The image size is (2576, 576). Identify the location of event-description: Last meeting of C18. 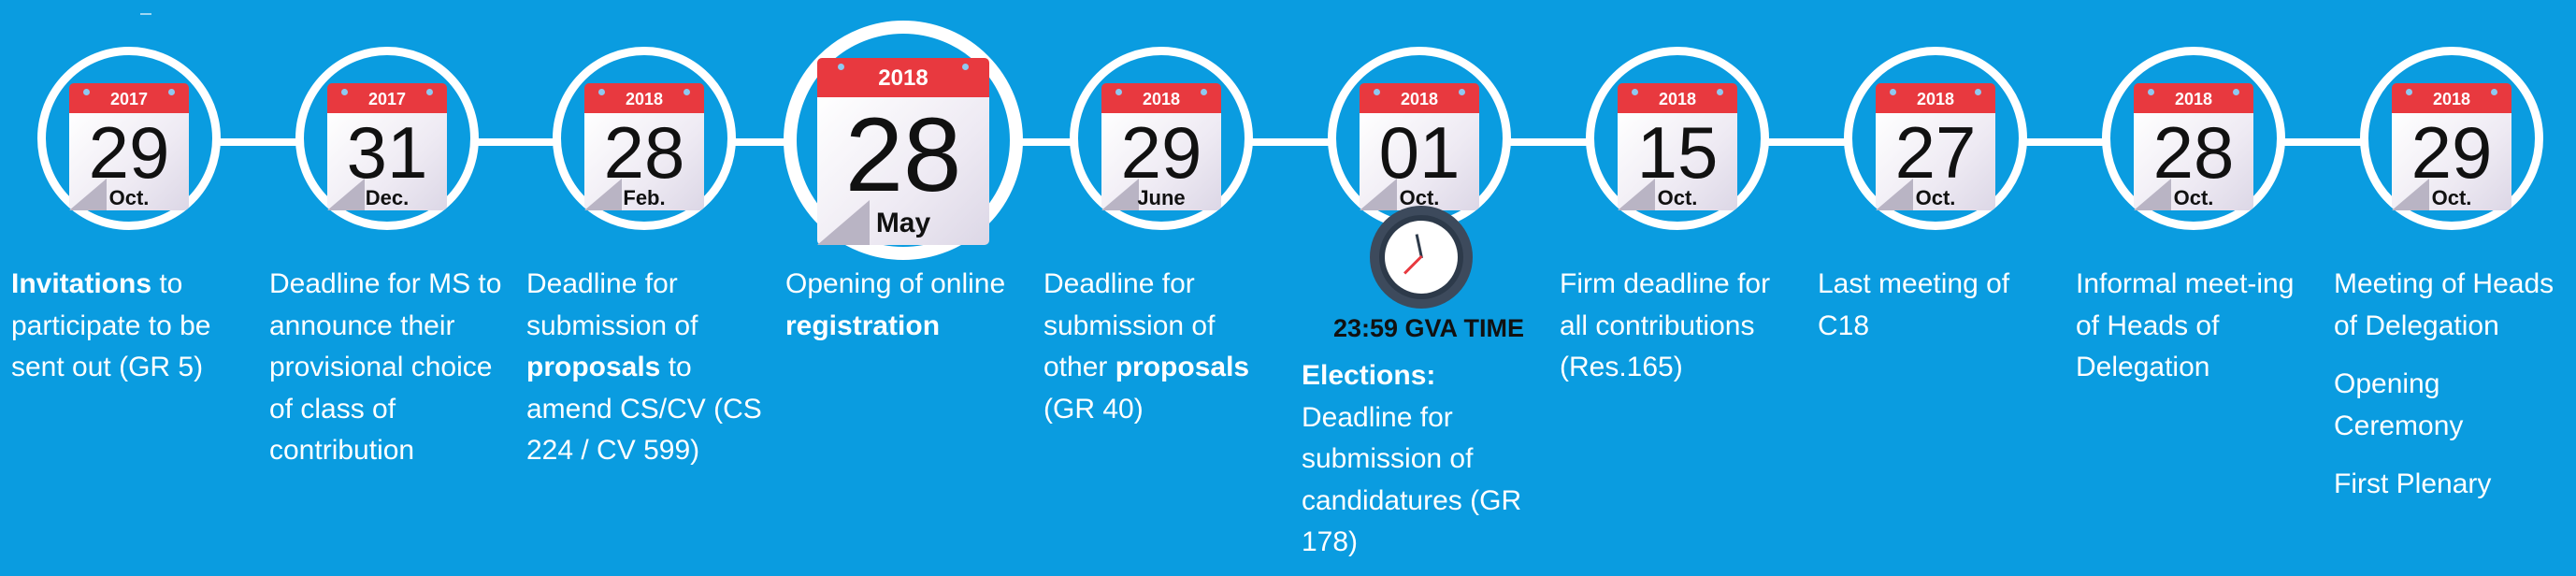
(1940, 305).